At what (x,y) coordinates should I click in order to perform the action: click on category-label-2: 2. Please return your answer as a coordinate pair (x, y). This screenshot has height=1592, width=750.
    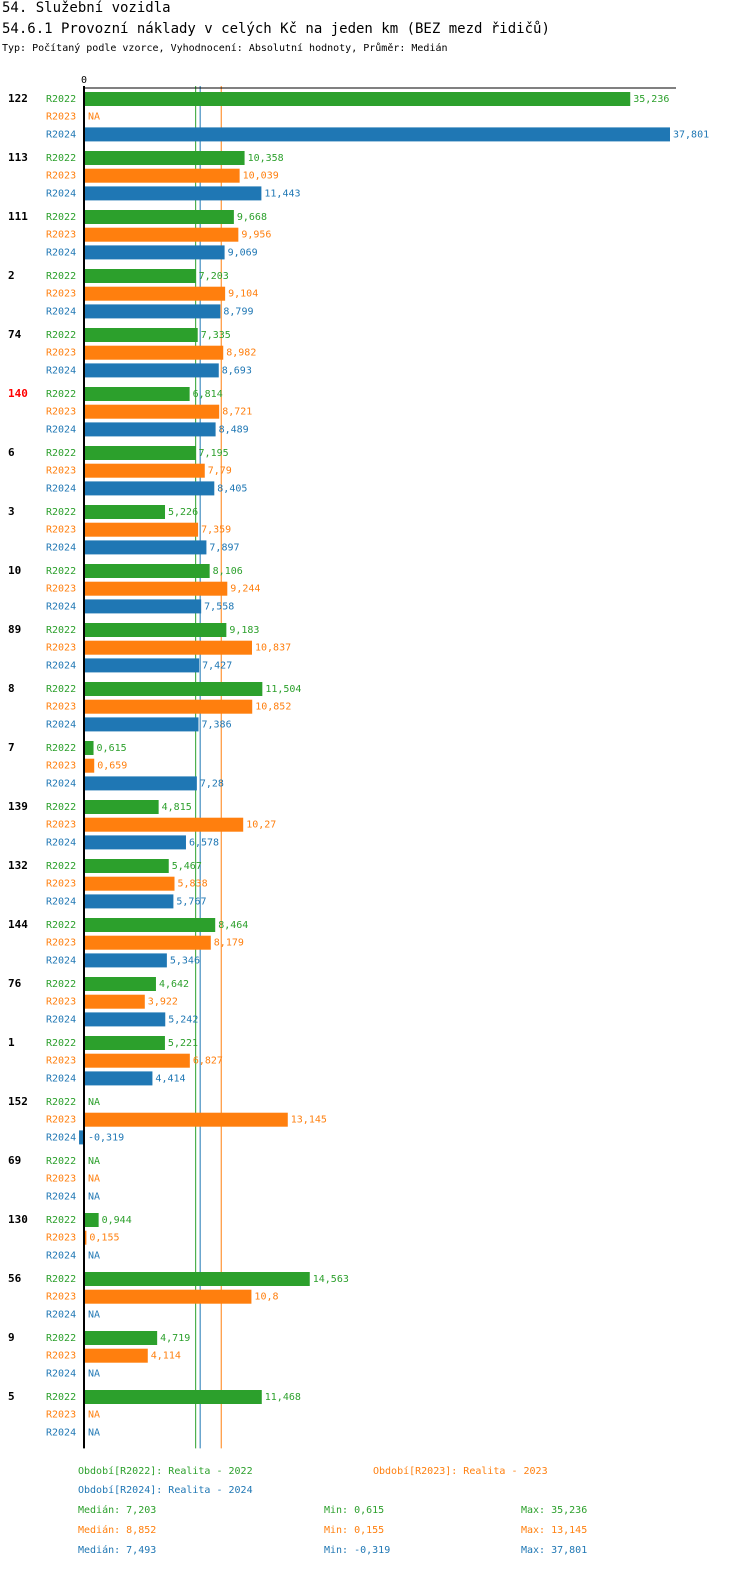
    Looking at the image, I should click on (11, 275).